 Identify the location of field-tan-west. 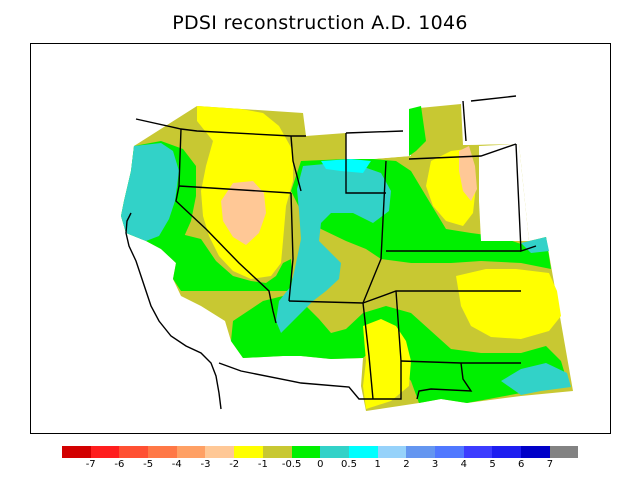
(243, 213).